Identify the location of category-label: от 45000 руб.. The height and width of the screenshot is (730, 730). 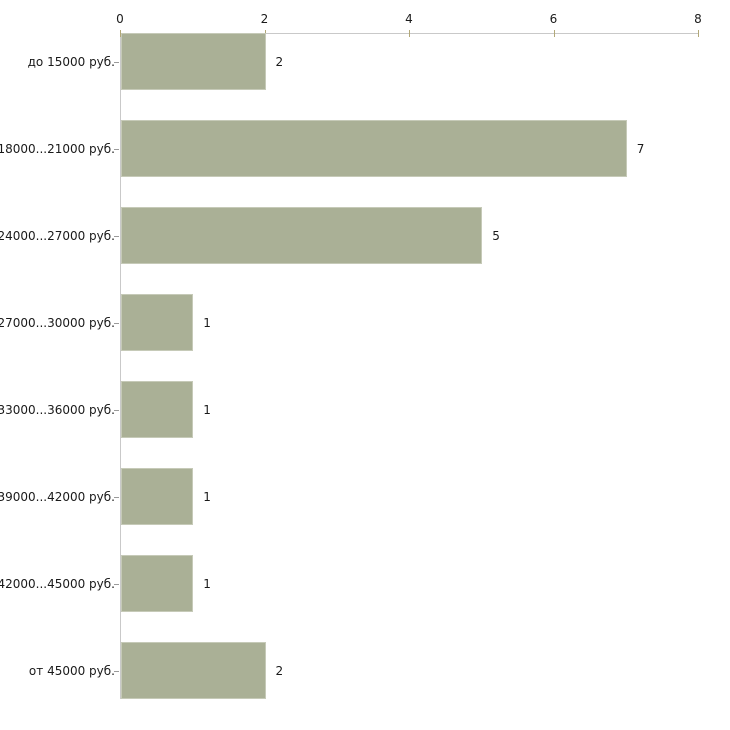
(71, 670).